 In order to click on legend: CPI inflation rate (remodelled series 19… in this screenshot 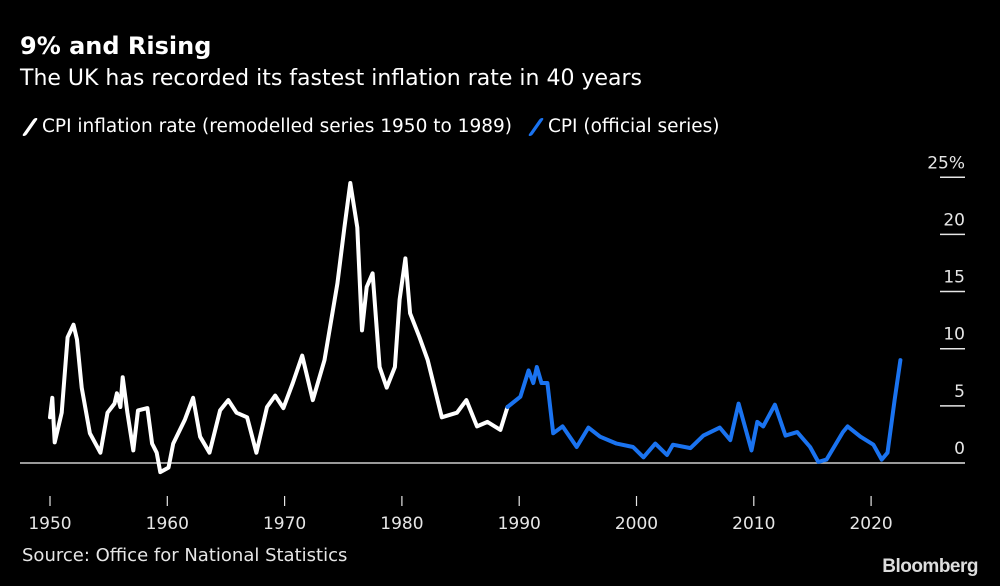, I will do `click(377, 126)`.